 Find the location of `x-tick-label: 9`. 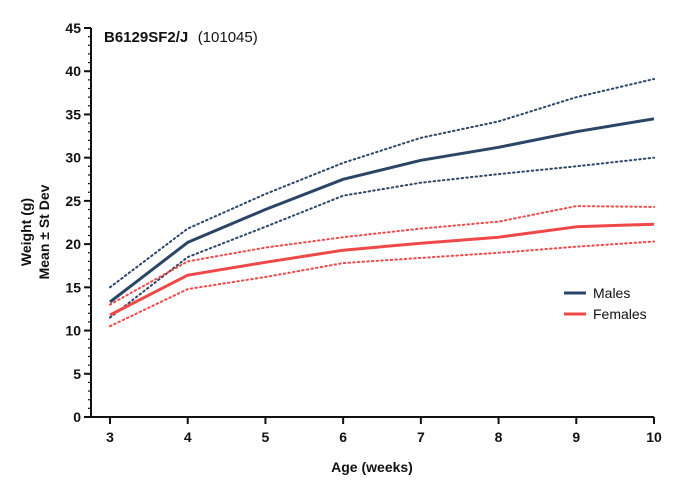

x-tick-label: 9 is located at coordinates (576, 437).